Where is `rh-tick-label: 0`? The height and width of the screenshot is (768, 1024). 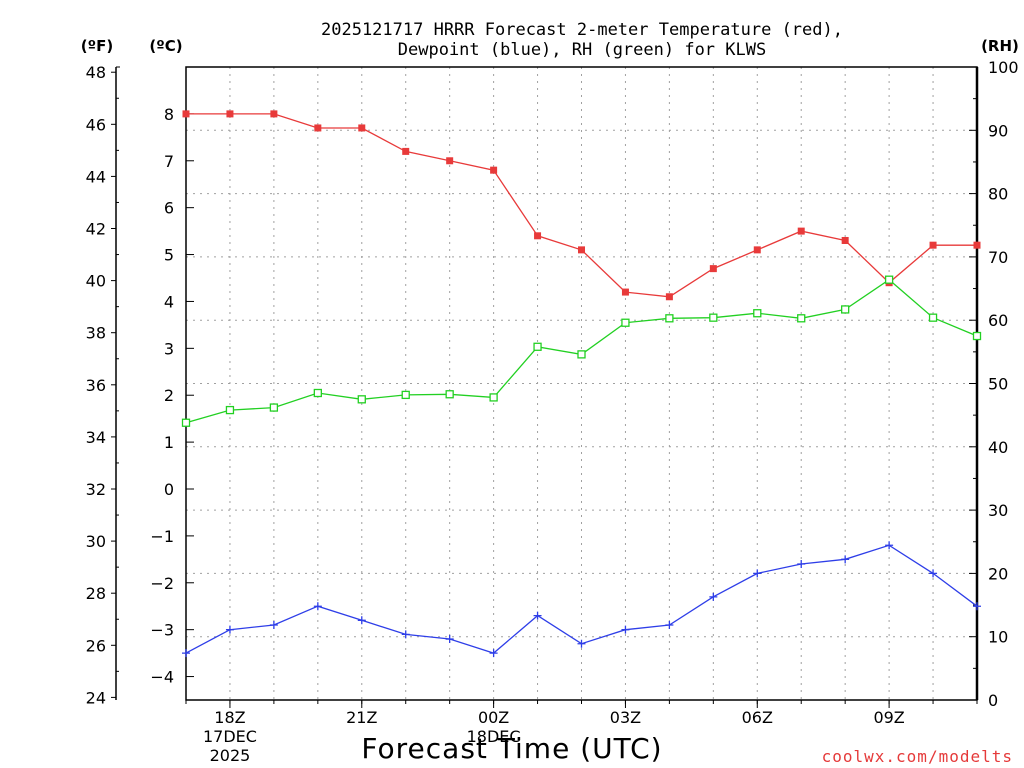 rh-tick-label: 0 is located at coordinates (993, 700).